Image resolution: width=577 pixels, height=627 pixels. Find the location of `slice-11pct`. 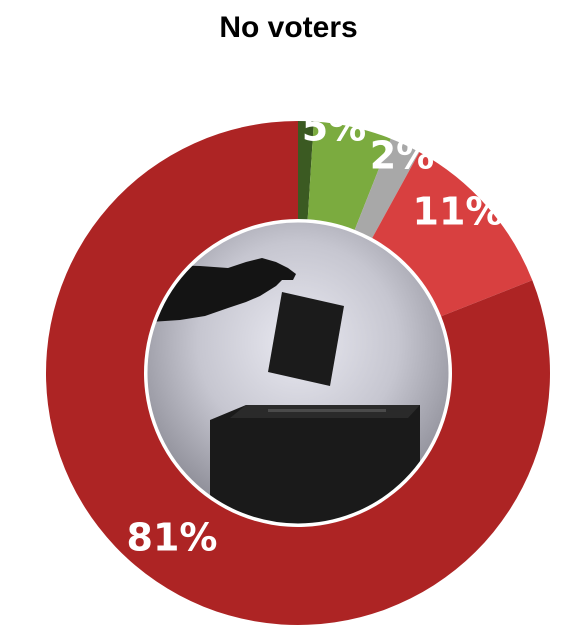

slice-11pct is located at coordinates (452, 234).